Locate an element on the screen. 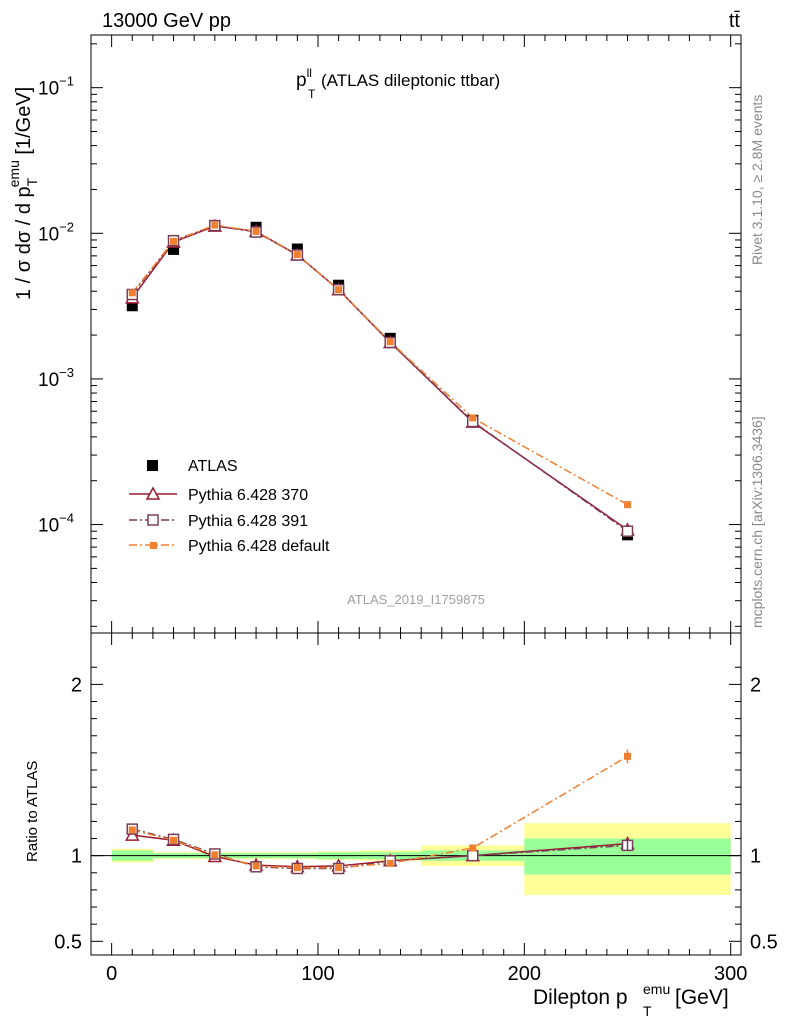 This screenshot has height=1024, width=786. y-axis-label: 1 / σ dσ / d pTemu [1/GeV] is located at coordinates (23, 193).